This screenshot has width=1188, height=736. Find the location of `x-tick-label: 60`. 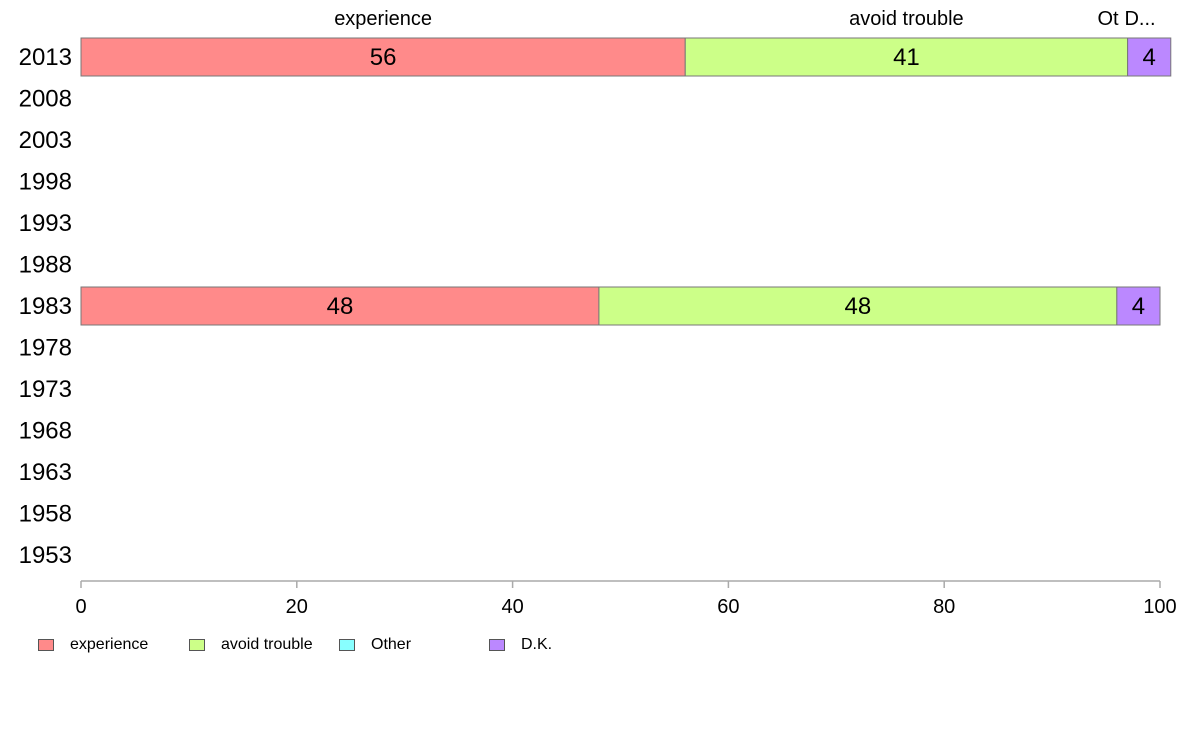

x-tick-label: 60 is located at coordinates (728, 607).